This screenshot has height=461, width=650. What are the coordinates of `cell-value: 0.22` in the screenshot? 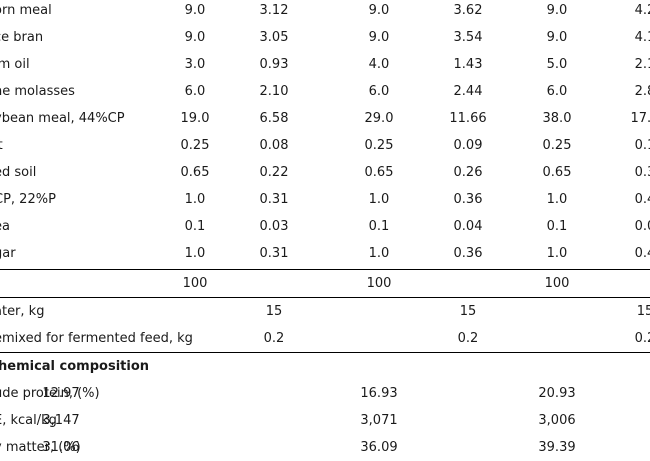 It's located at (274, 172).